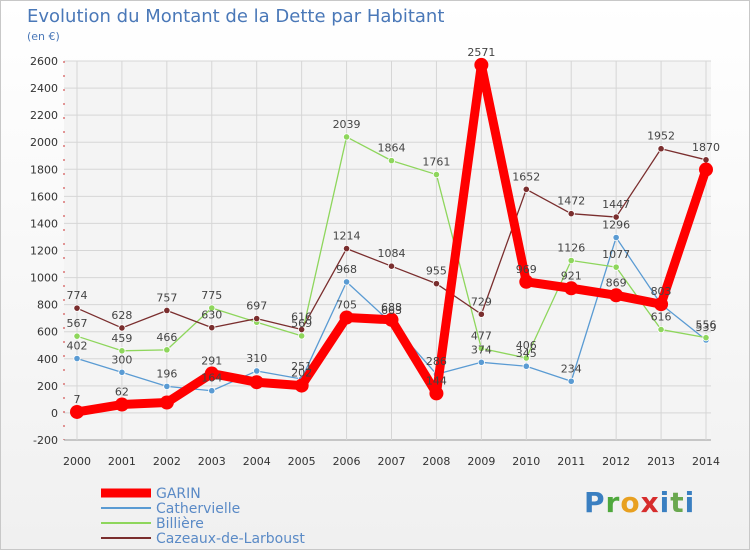  Describe the element at coordinates (436, 461) in the screenshot. I see `x-tick-label: 2008` at that location.